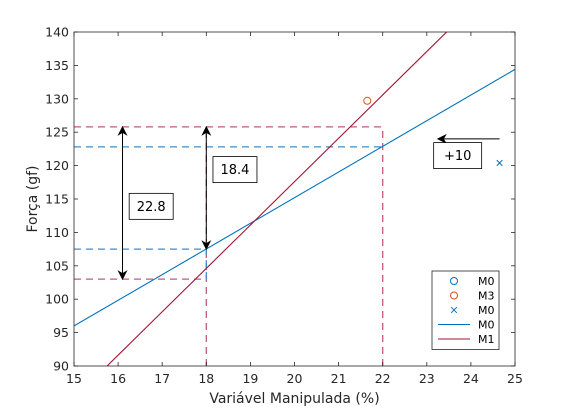 The image size is (568, 411). What do you see at coordinates (294, 399) in the screenshot?
I see `x-axis-title: Variável Manipulada (%)` at bounding box center [294, 399].